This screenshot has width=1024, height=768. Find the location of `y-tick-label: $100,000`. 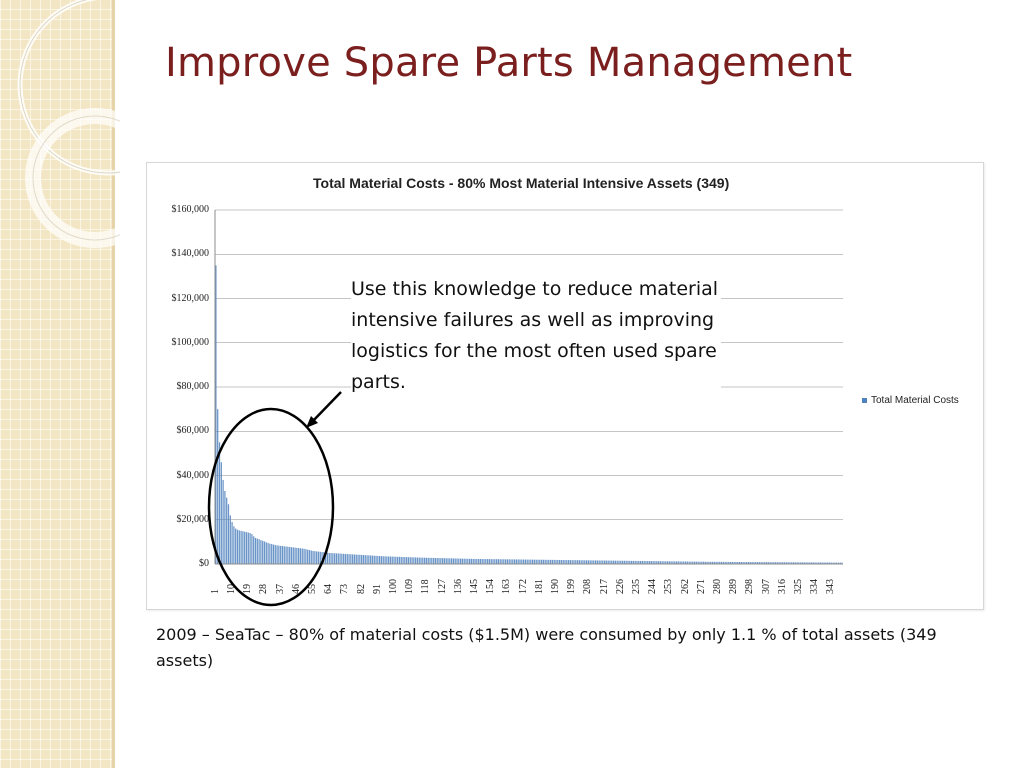

y-tick-label: $100,000 is located at coordinates (190, 342).